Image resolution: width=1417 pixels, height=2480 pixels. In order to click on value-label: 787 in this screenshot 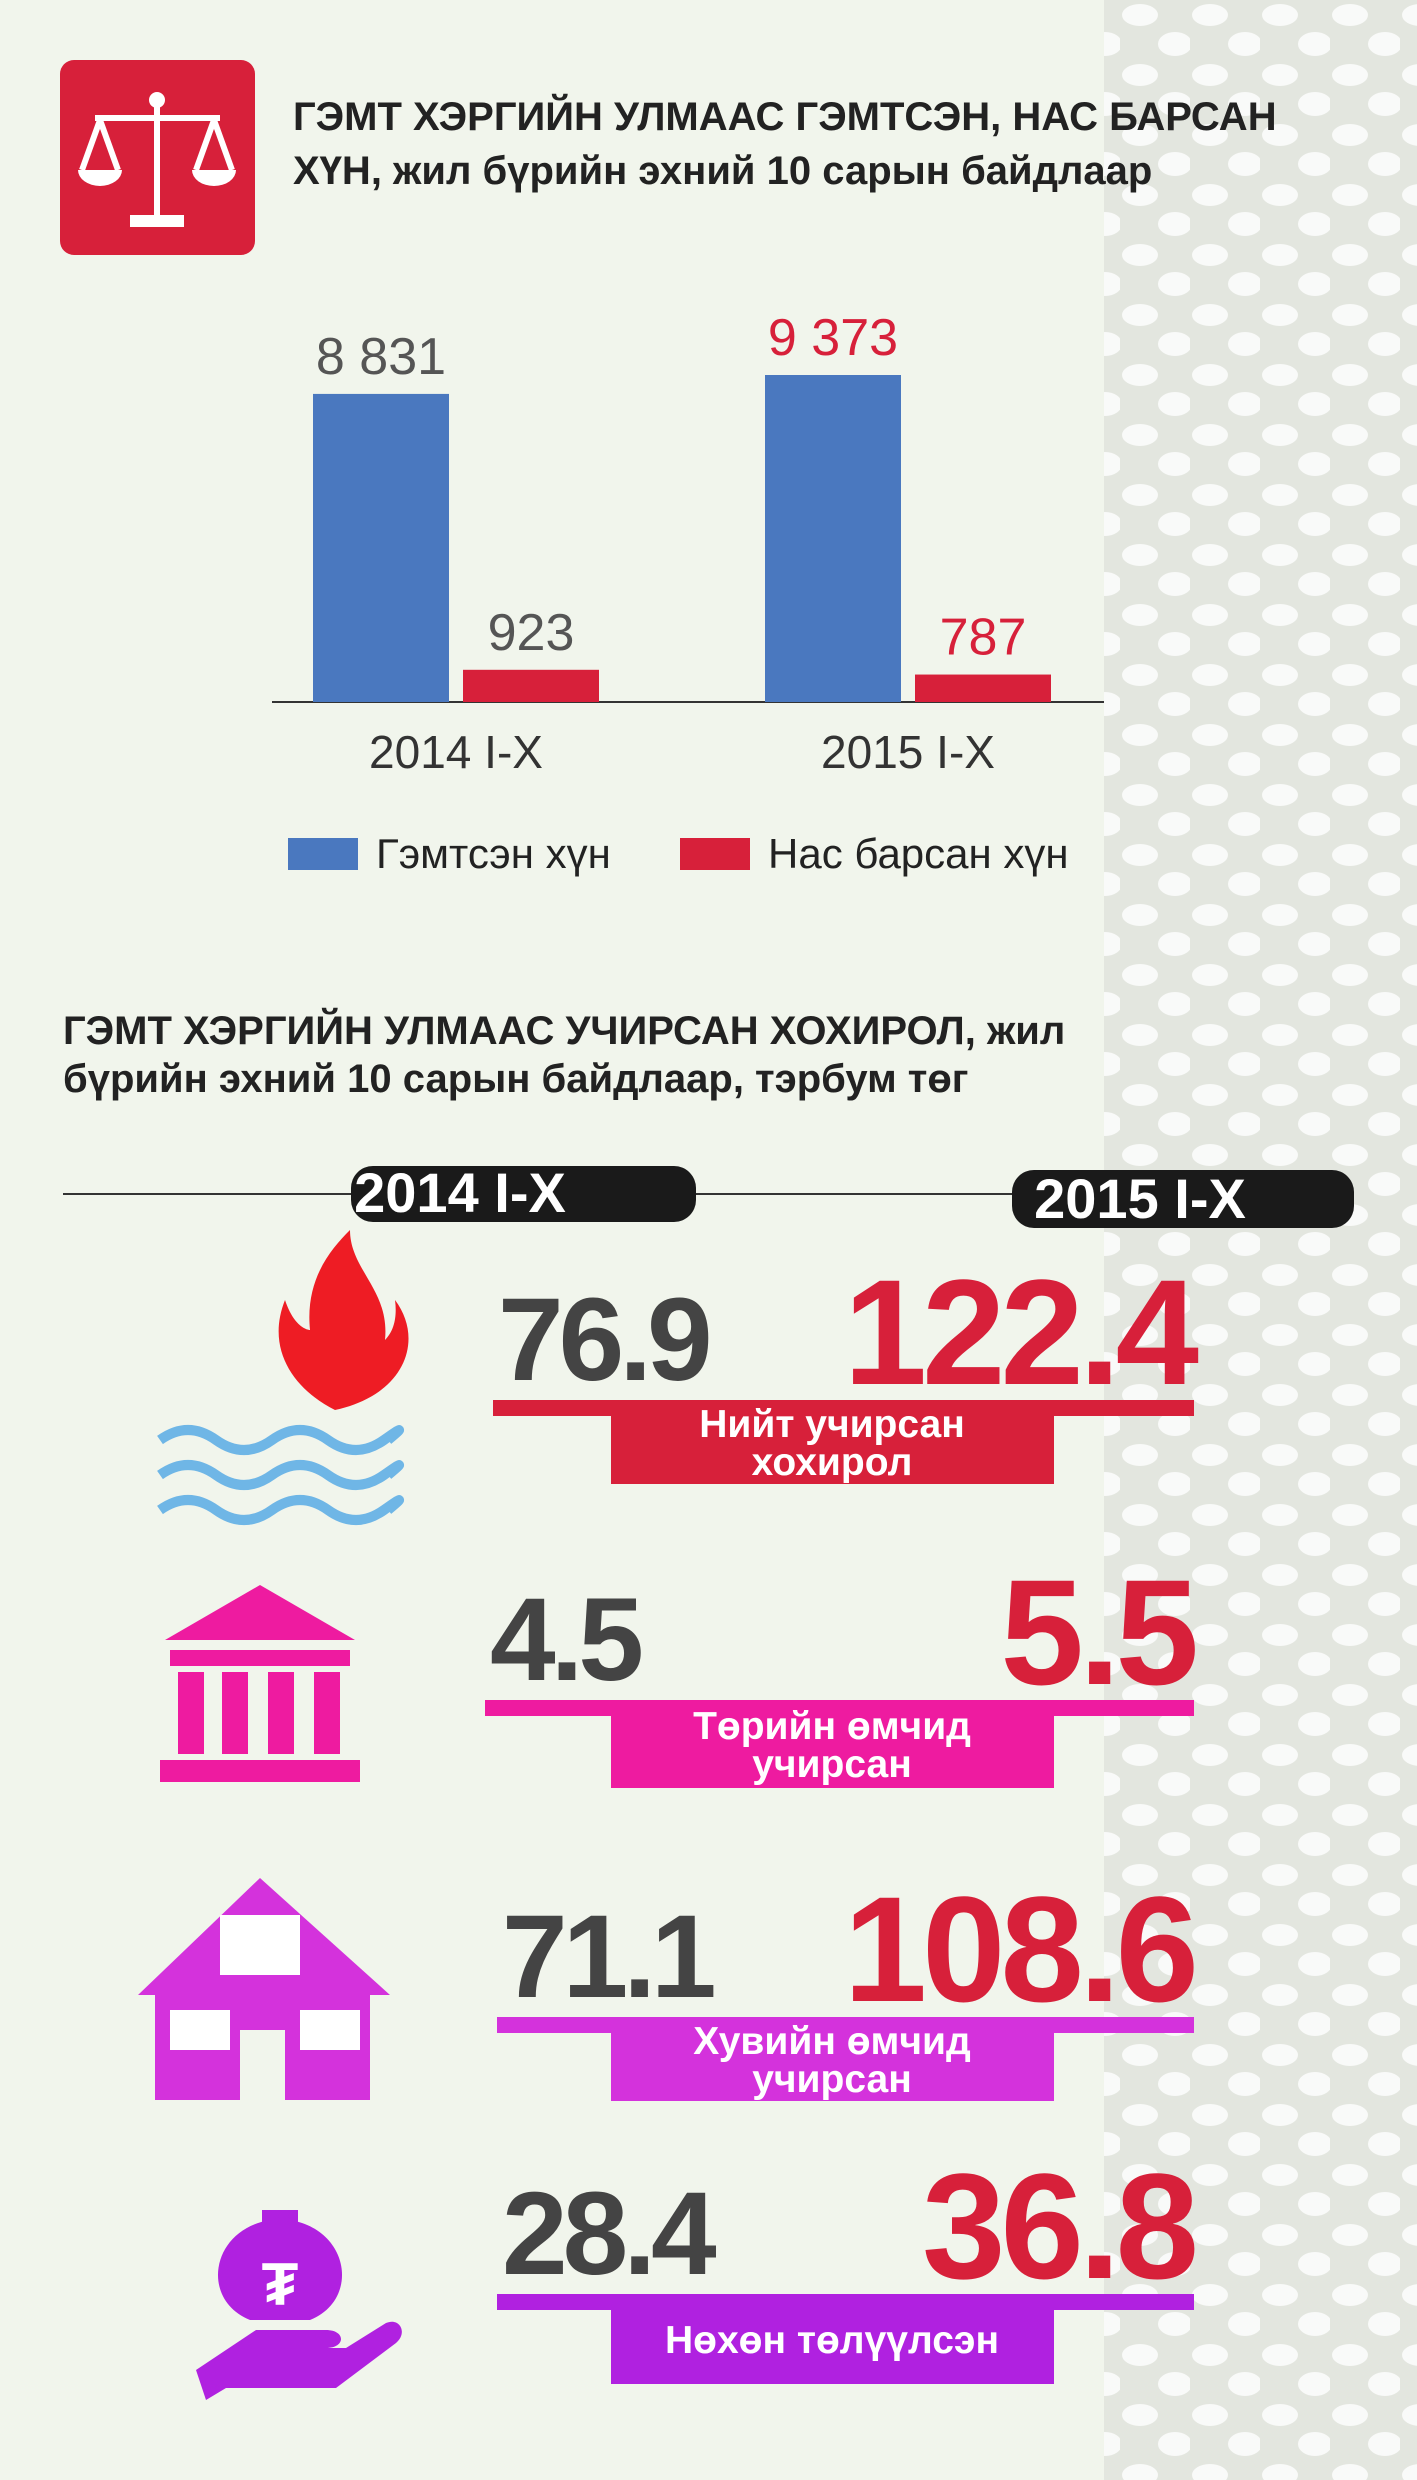, I will do `click(983, 638)`.